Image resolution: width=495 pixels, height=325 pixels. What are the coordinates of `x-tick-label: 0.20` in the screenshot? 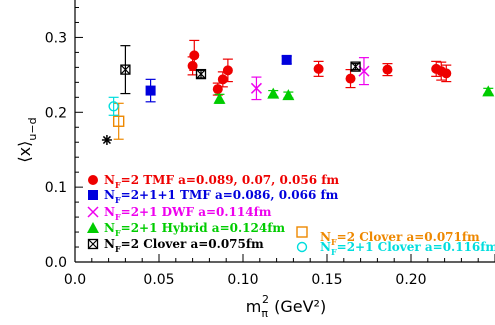 It's located at (410, 280).